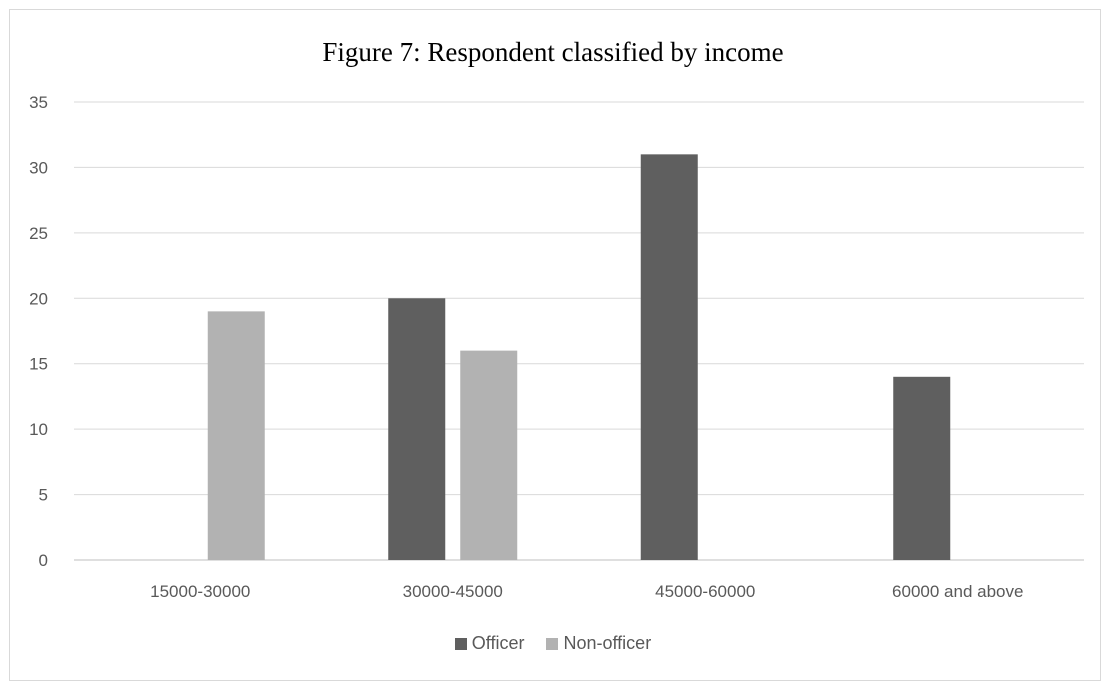  What do you see at coordinates (498, 643) in the screenshot?
I see `legend-label-officer: Officer` at bounding box center [498, 643].